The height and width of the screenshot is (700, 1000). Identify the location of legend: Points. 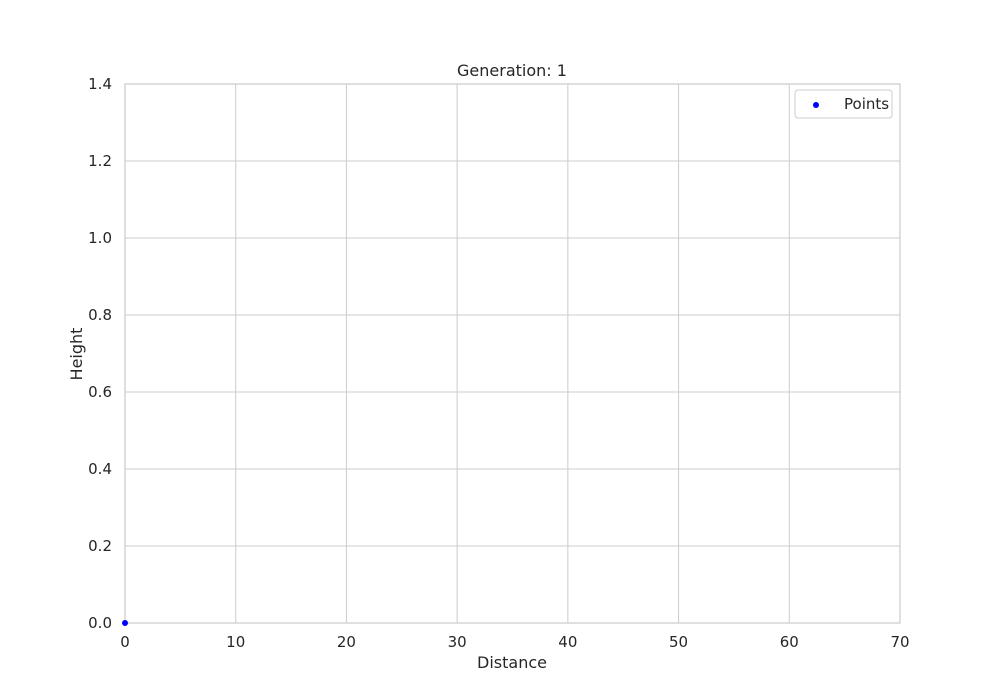
(843, 104).